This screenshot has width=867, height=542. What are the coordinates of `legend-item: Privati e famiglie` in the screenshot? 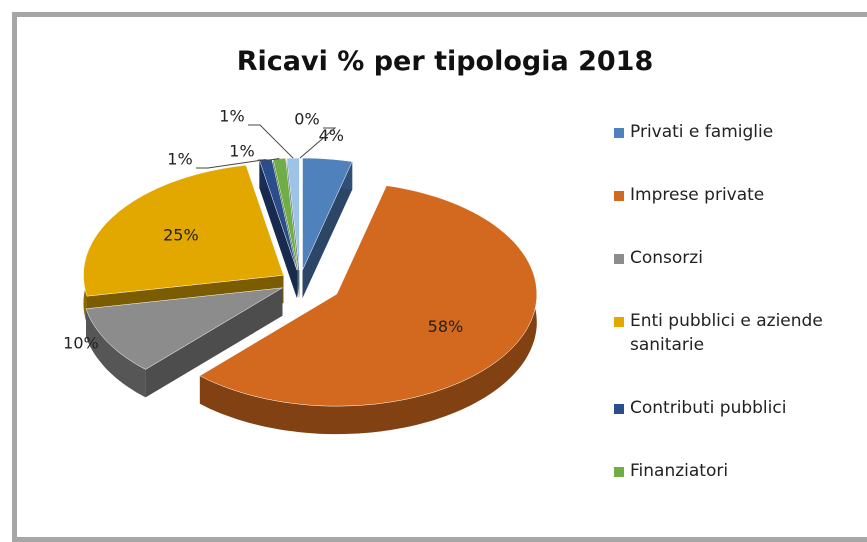 It's located at (736, 132).